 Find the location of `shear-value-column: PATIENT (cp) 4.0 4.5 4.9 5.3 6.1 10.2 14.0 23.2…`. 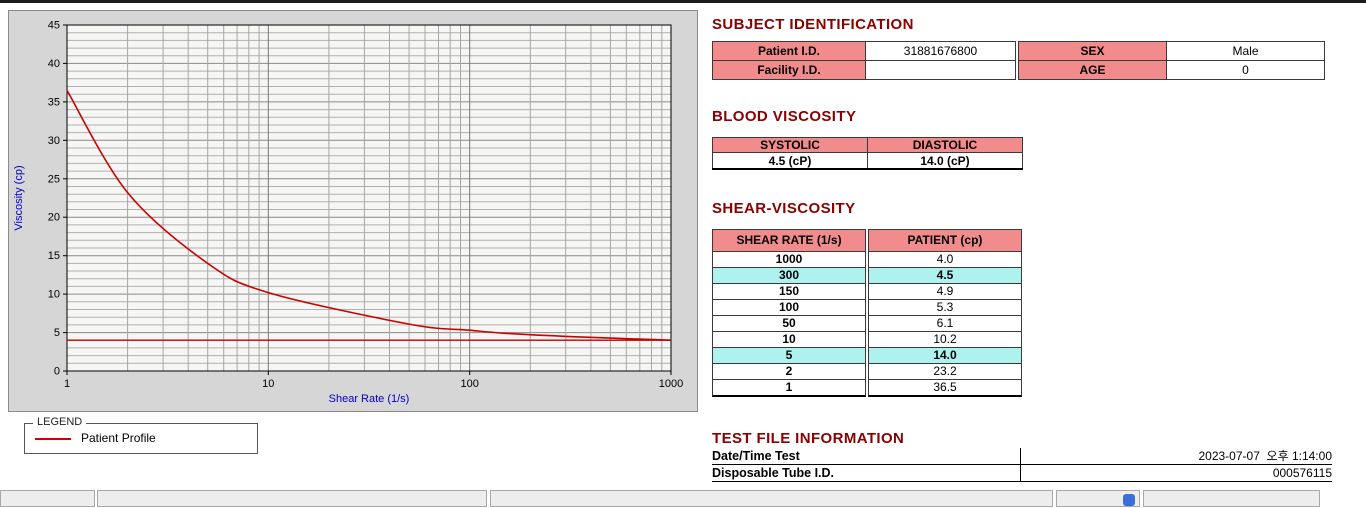

shear-value-column: PATIENT (cp) 4.0 4.5 4.9 5.3 6.1 10.2 14.0 23.2… is located at coordinates (945, 313).